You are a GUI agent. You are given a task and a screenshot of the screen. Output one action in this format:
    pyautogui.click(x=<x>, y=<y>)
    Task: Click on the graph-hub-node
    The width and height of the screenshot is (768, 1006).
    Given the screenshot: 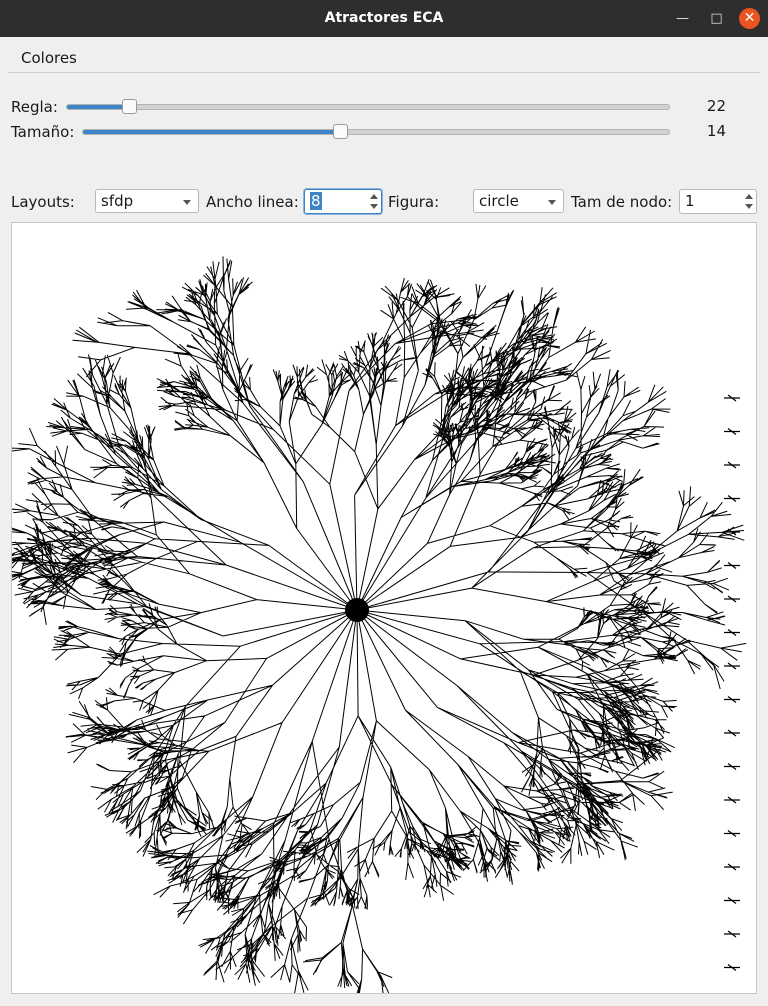 What is the action you would take?
    pyautogui.click(x=357, y=610)
    